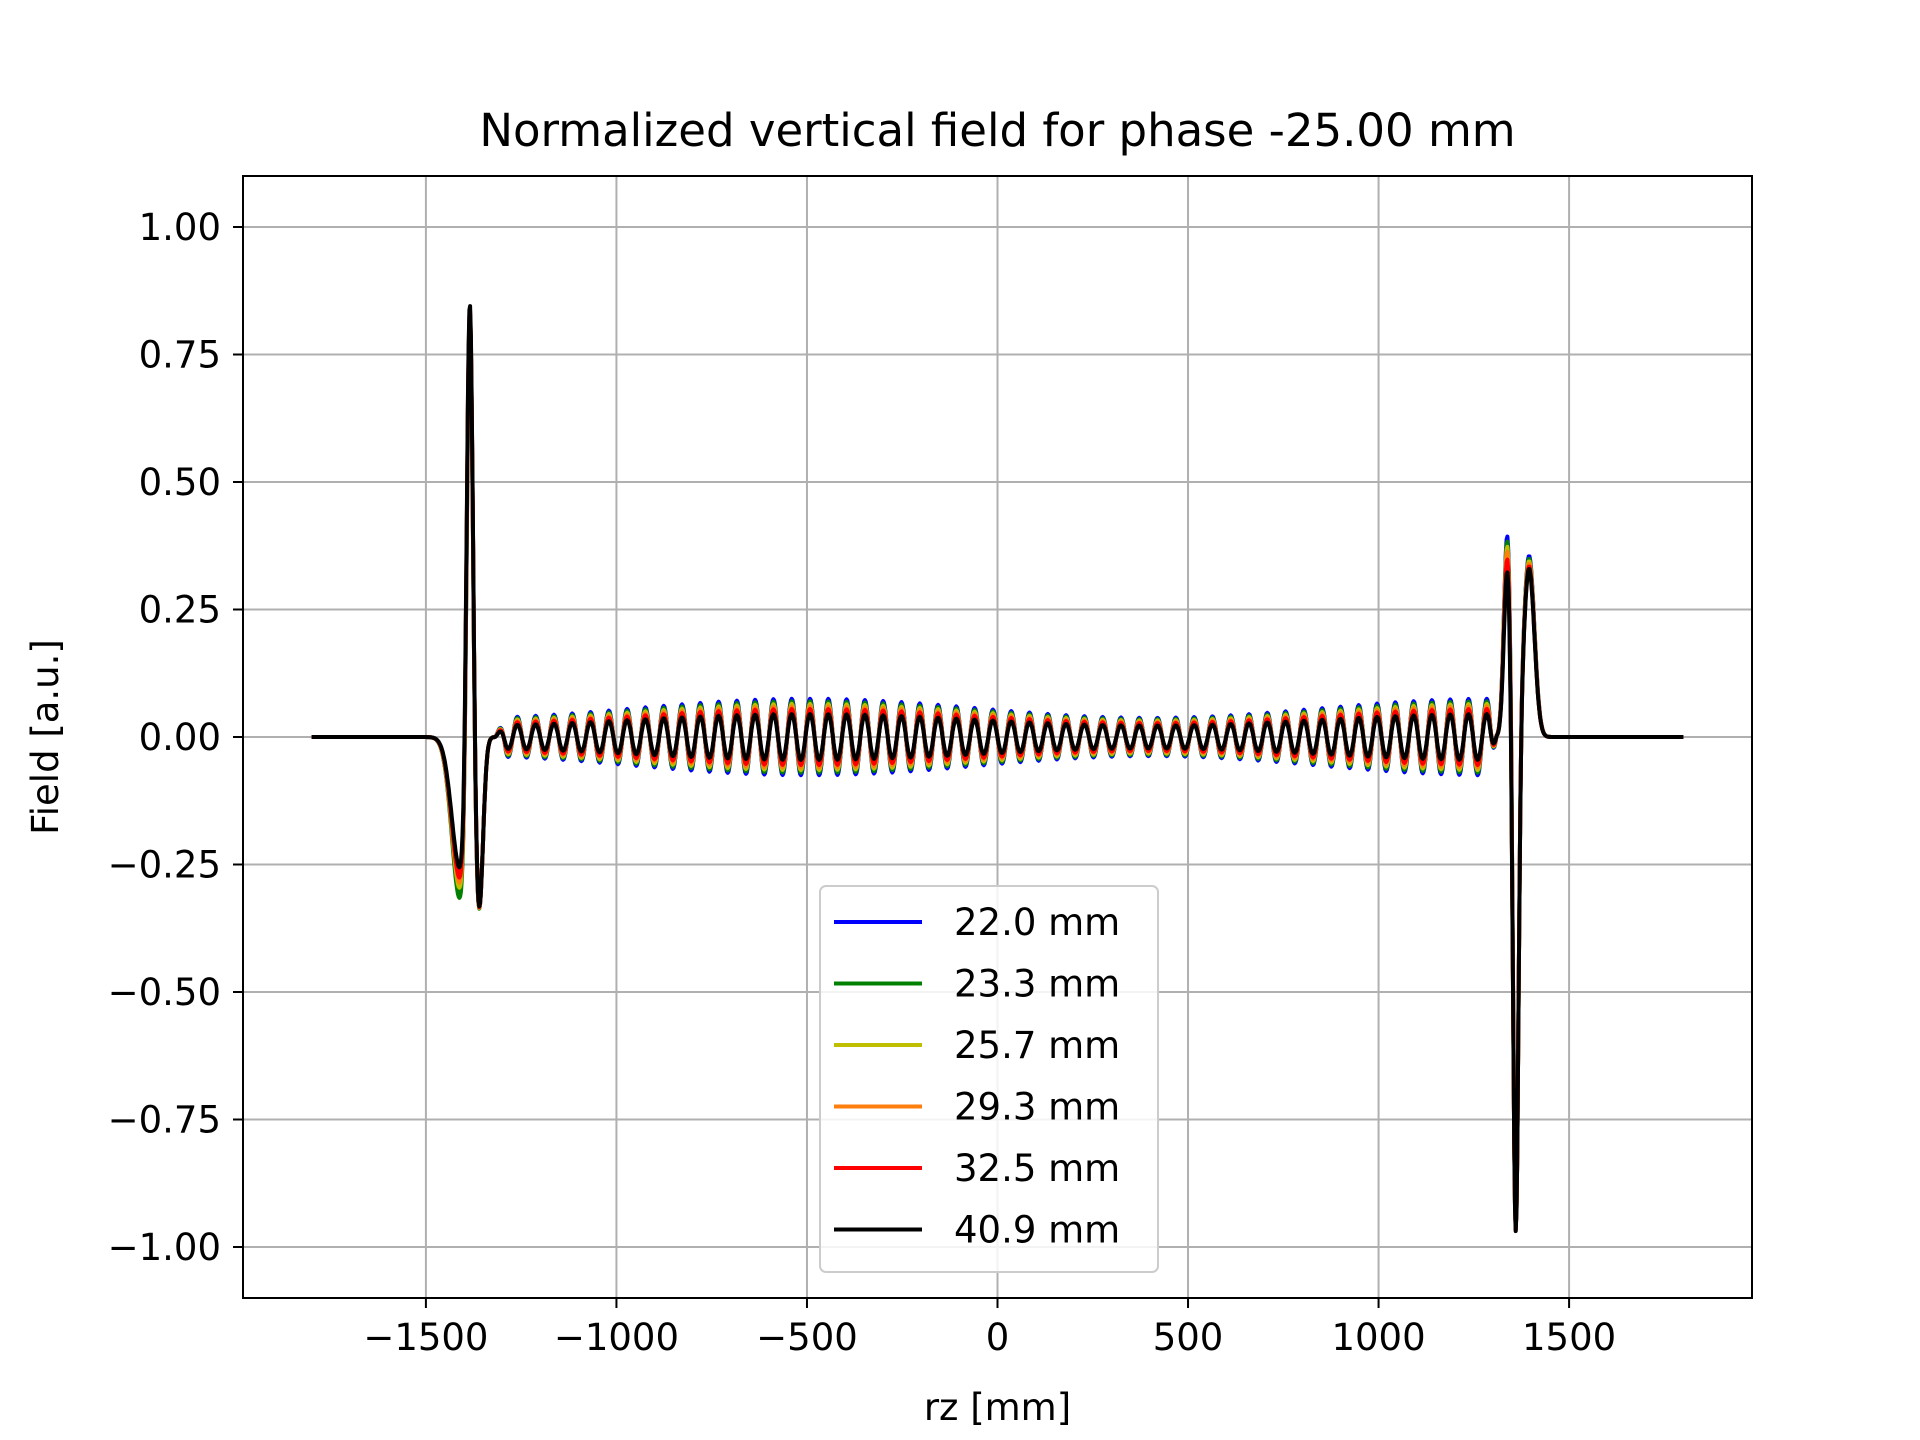  What do you see at coordinates (1378, 1337) in the screenshot?
I see `x-tick-label: 1000` at bounding box center [1378, 1337].